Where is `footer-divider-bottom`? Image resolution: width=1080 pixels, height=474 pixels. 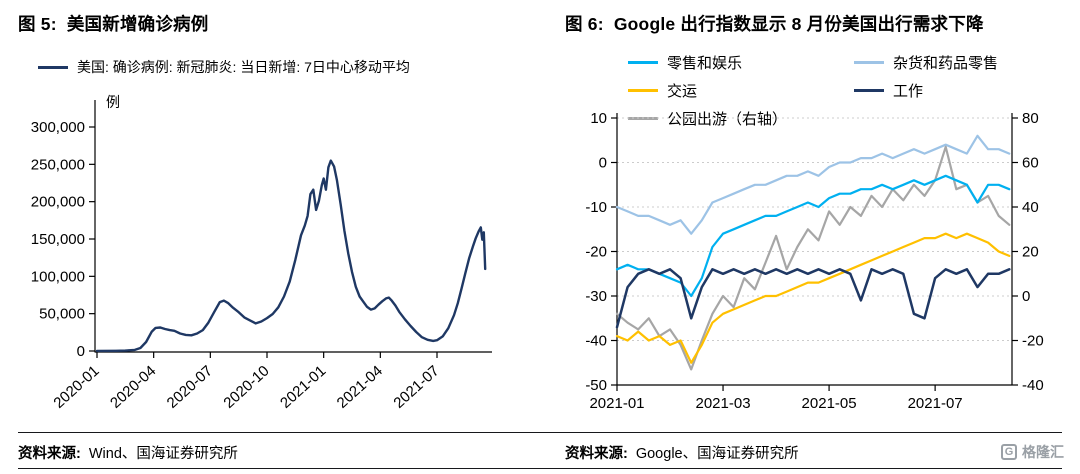 footer-divider-bottom is located at coordinates (540, 468).